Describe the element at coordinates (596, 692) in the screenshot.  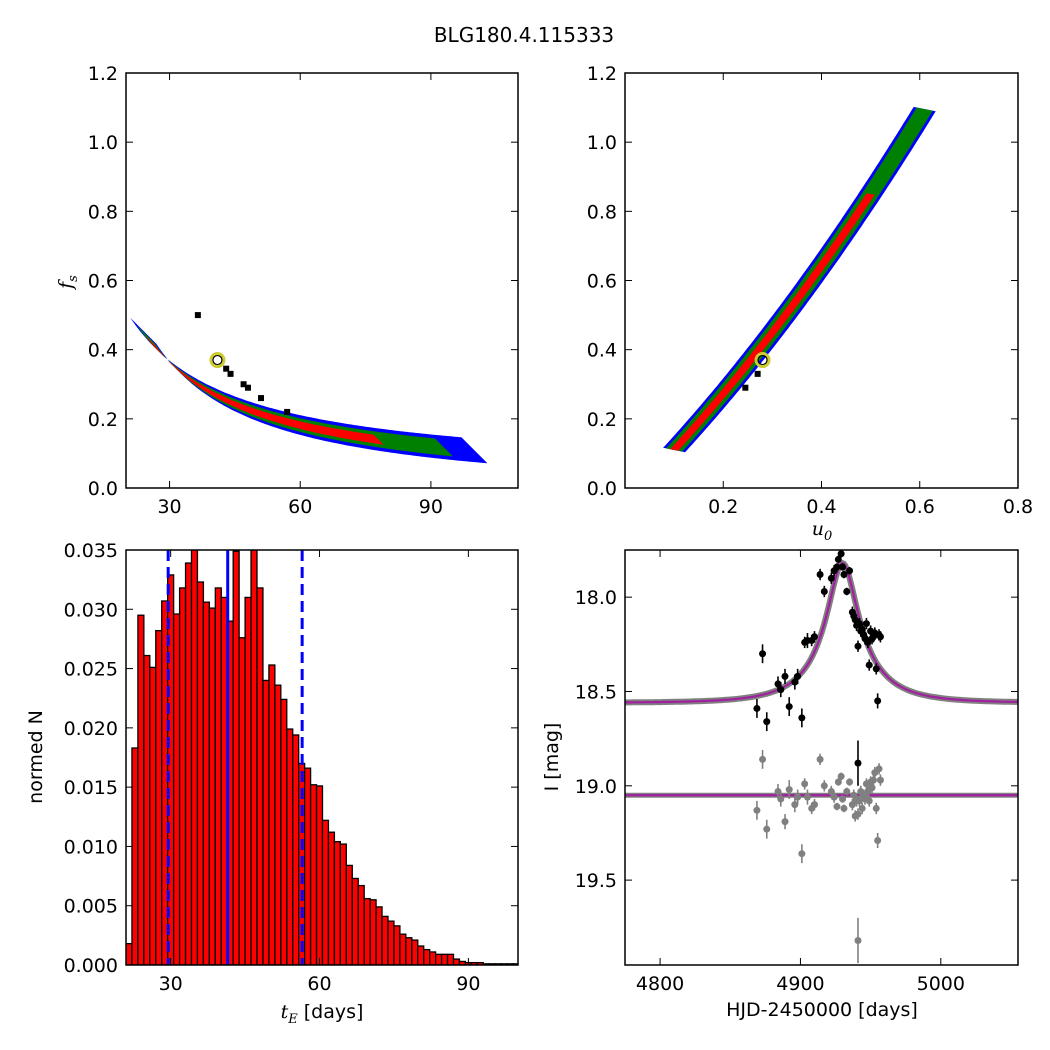
I see `y-tick-label: 18.5` at that location.